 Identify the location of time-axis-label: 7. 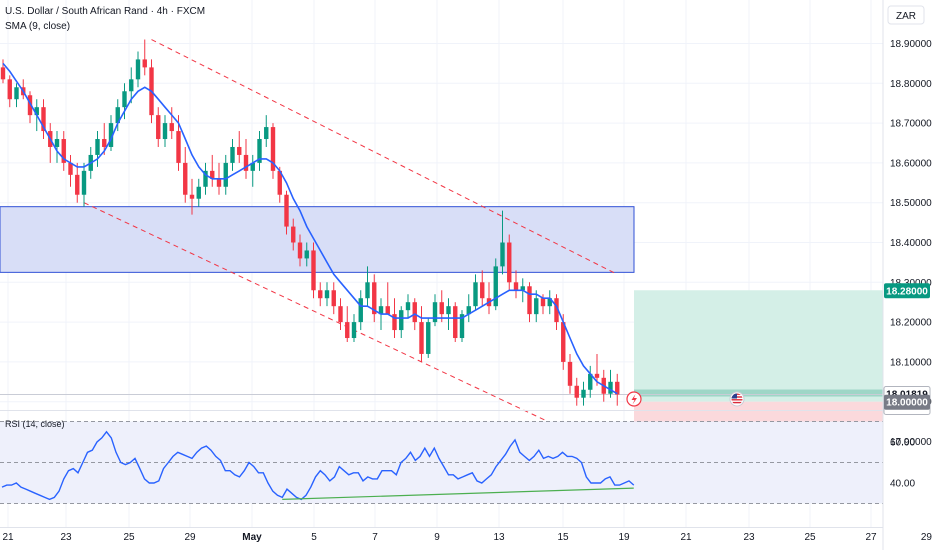
(375, 537).